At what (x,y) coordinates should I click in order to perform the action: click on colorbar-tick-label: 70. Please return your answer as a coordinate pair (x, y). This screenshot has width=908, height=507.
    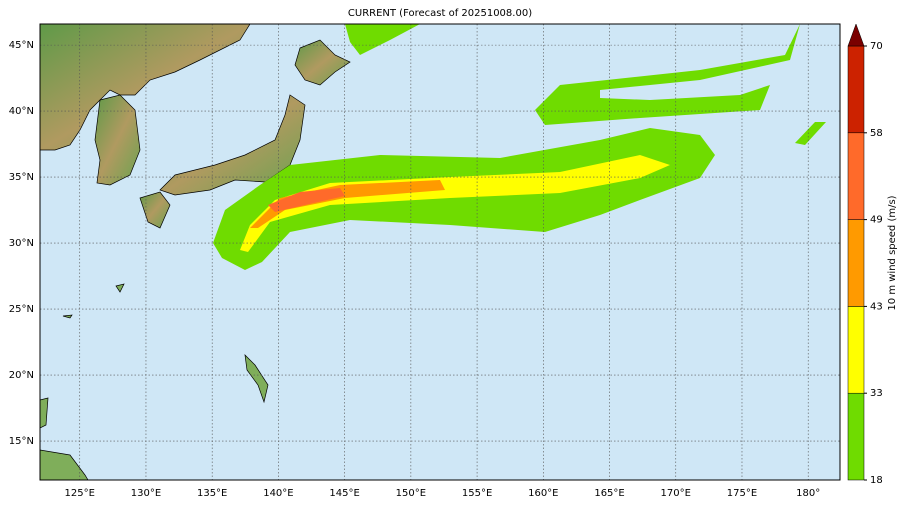
    Looking at the image, I should click on (876, 46).